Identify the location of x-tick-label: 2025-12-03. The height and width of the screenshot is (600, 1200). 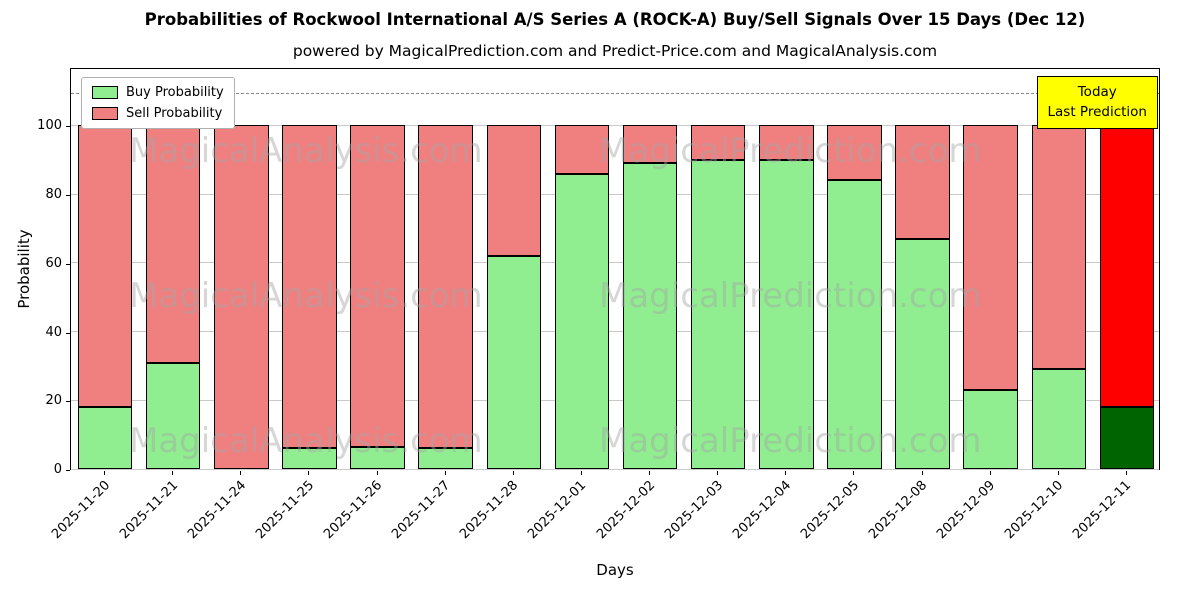
(693, 510).